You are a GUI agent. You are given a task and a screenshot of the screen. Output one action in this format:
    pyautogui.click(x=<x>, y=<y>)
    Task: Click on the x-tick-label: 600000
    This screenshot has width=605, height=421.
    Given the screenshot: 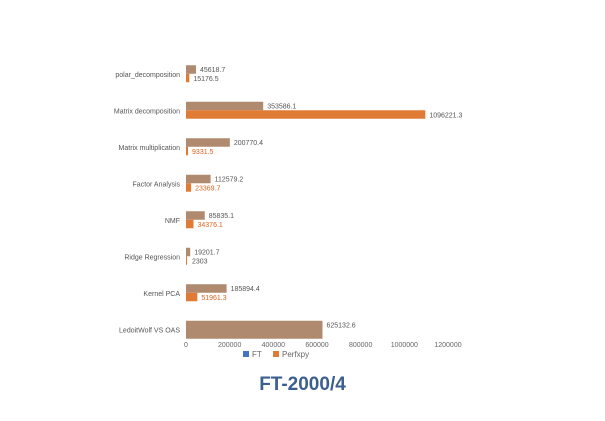 What is the action you would take?
    pyautogui.click(x=316, y=345)
    